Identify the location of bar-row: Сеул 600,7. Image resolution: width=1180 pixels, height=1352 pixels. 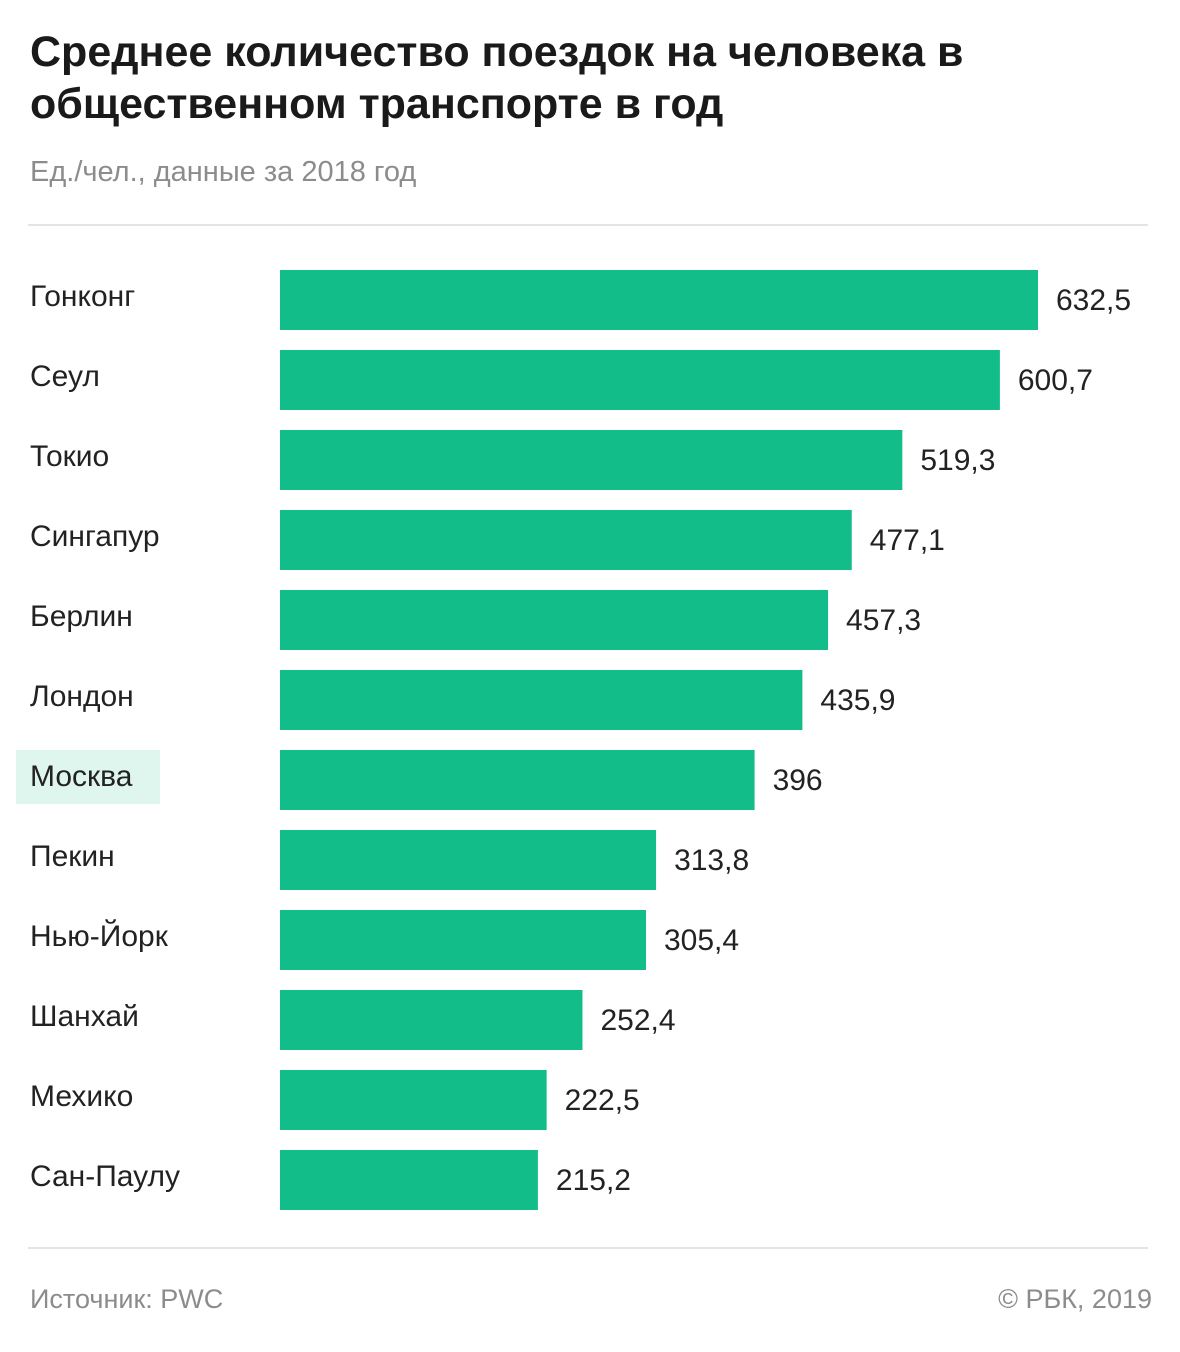
(561, 380).